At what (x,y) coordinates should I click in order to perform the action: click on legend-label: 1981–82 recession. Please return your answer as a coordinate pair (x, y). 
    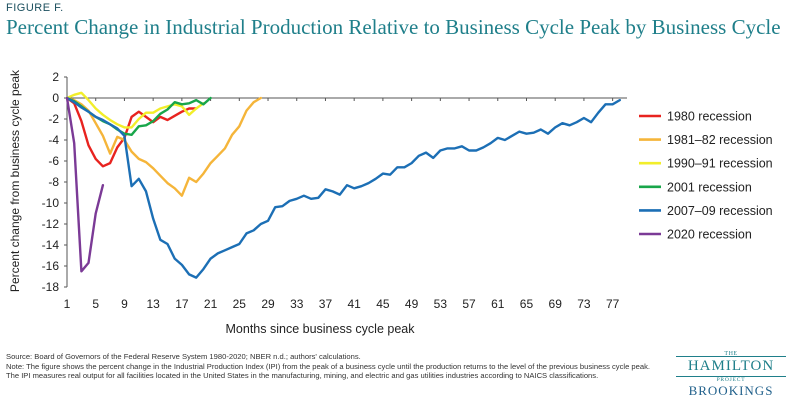
    Looking at the image, I should click on (720, 140).